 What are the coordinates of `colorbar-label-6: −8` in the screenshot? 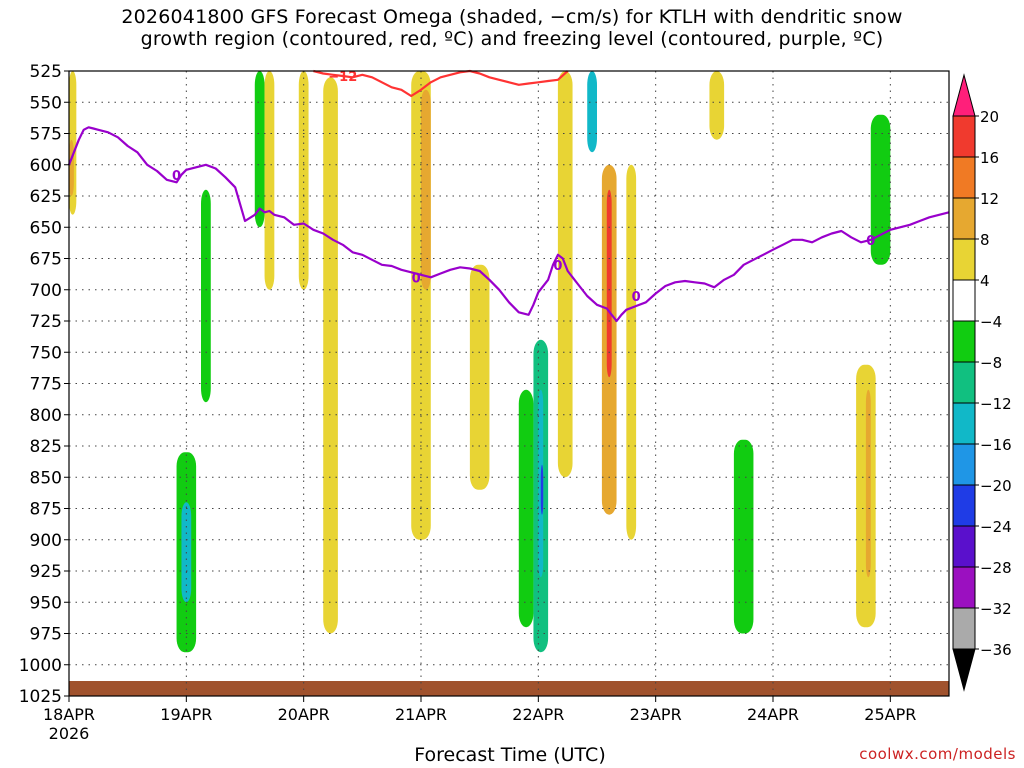 It's located at (991, 363).